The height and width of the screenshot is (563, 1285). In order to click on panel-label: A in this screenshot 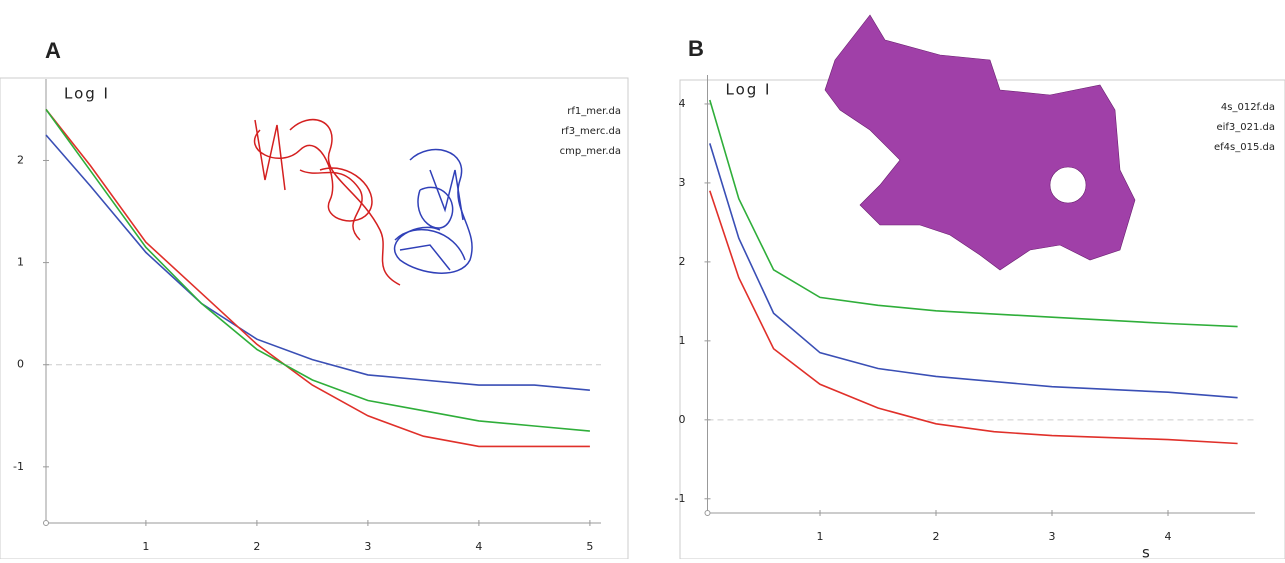, I will do `click(53, 50)`.